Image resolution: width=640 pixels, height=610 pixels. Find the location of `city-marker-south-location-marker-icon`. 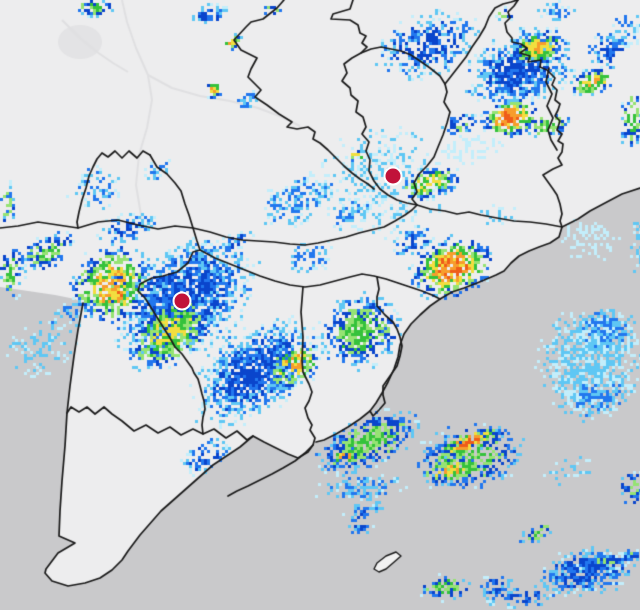

city-marker-south-location-marker-icon is located at coordinates (182, 301).